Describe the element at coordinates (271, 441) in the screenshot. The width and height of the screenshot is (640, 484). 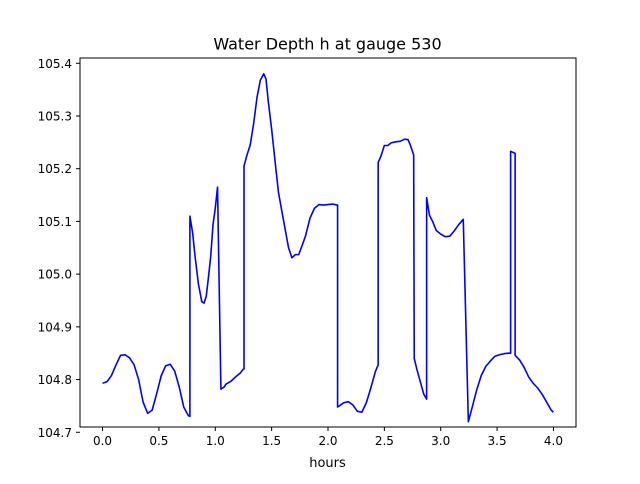
I see `x-tick-label: 1.5` at that location.